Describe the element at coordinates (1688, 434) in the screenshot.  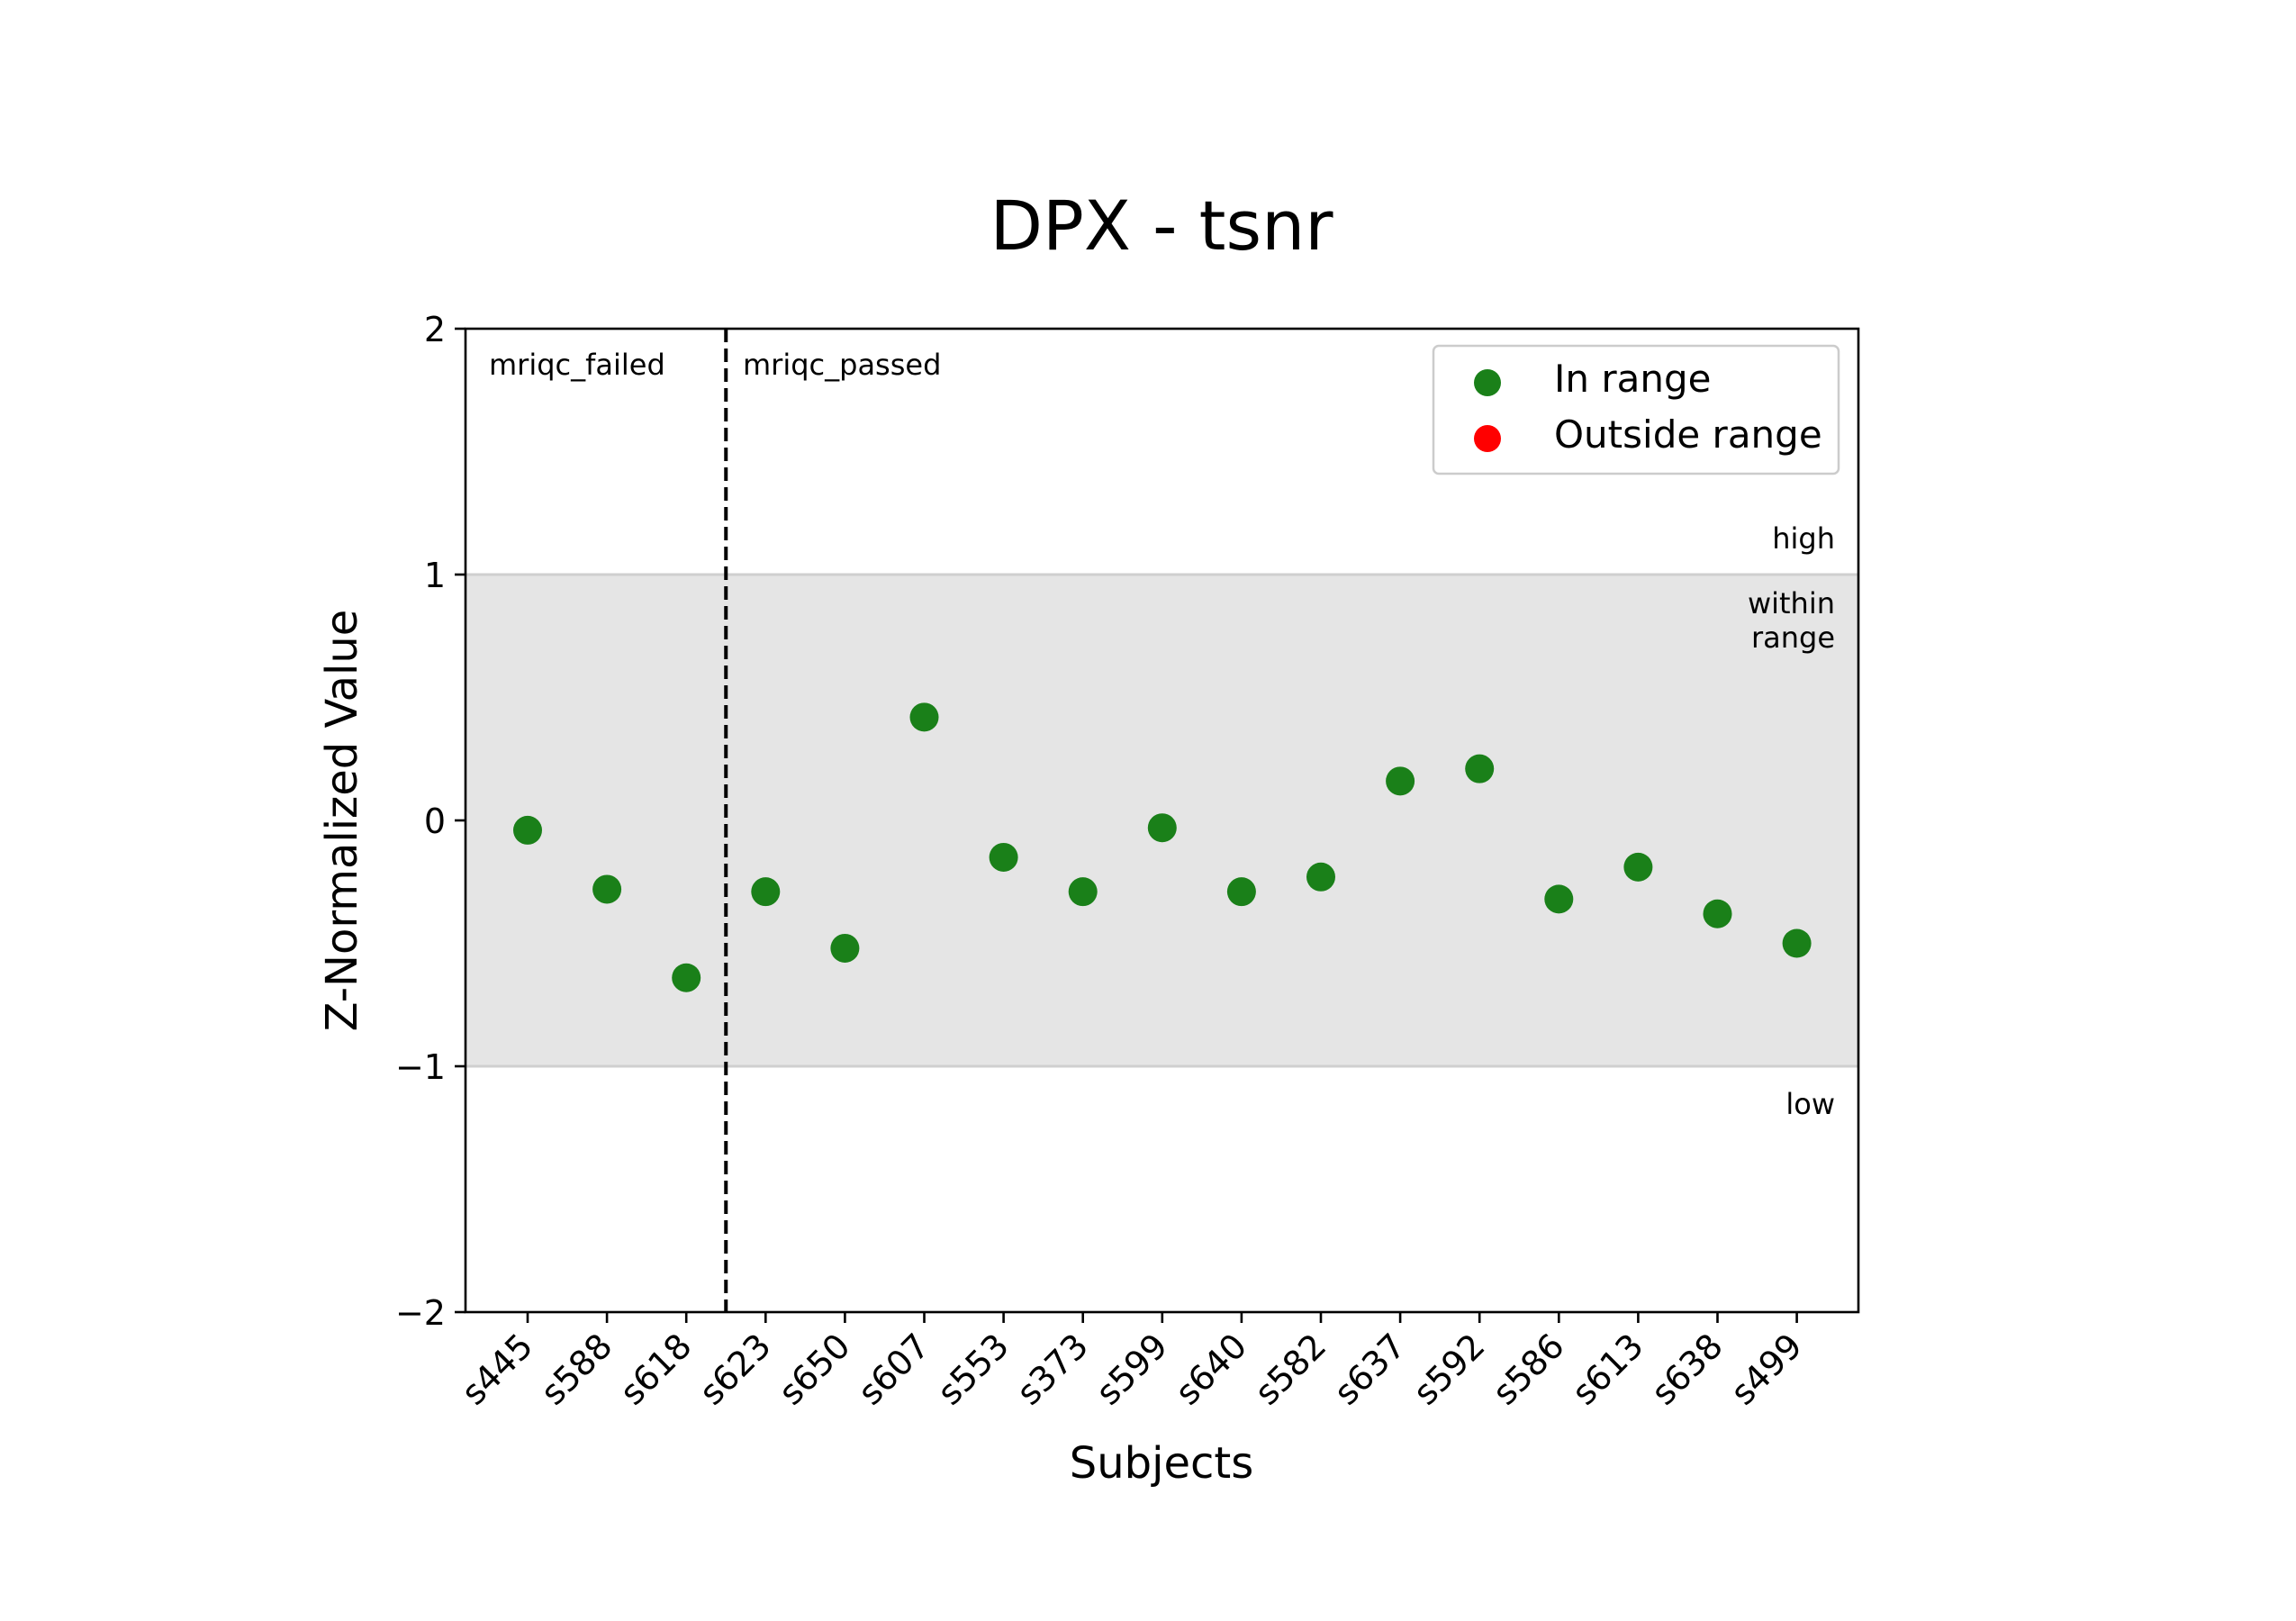
I see `legend-label-outside-range: Outside range` at that location.